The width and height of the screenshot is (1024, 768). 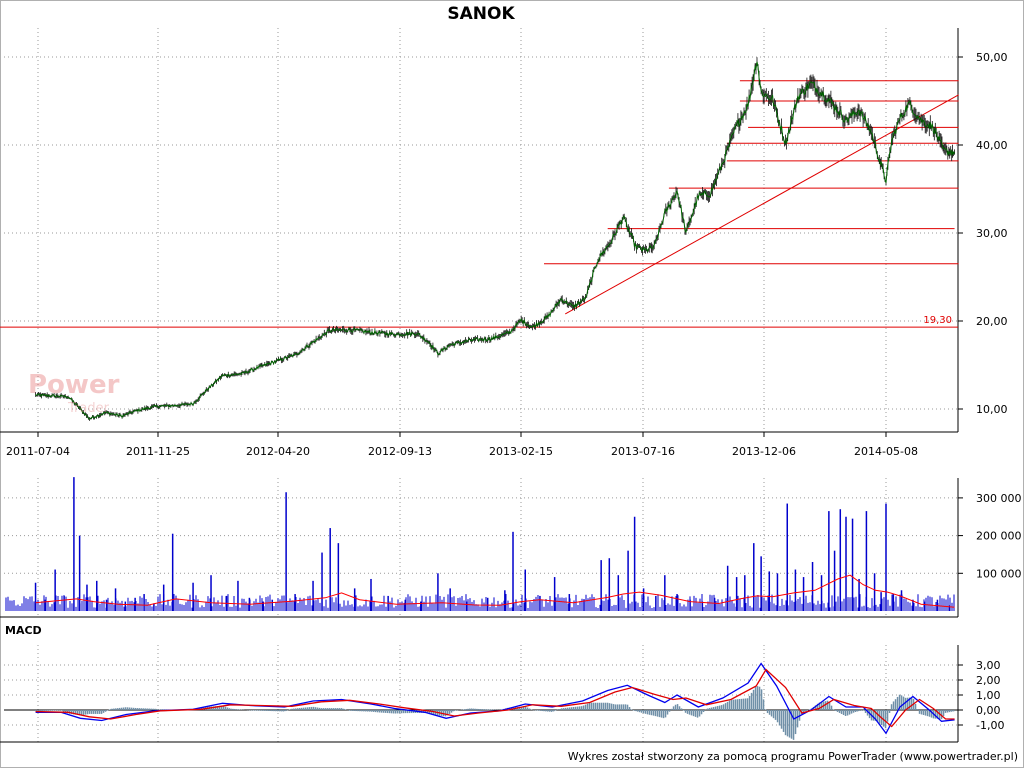 I want to click on price-ytick-label-4: 50,00, so click(x=992, y=57).